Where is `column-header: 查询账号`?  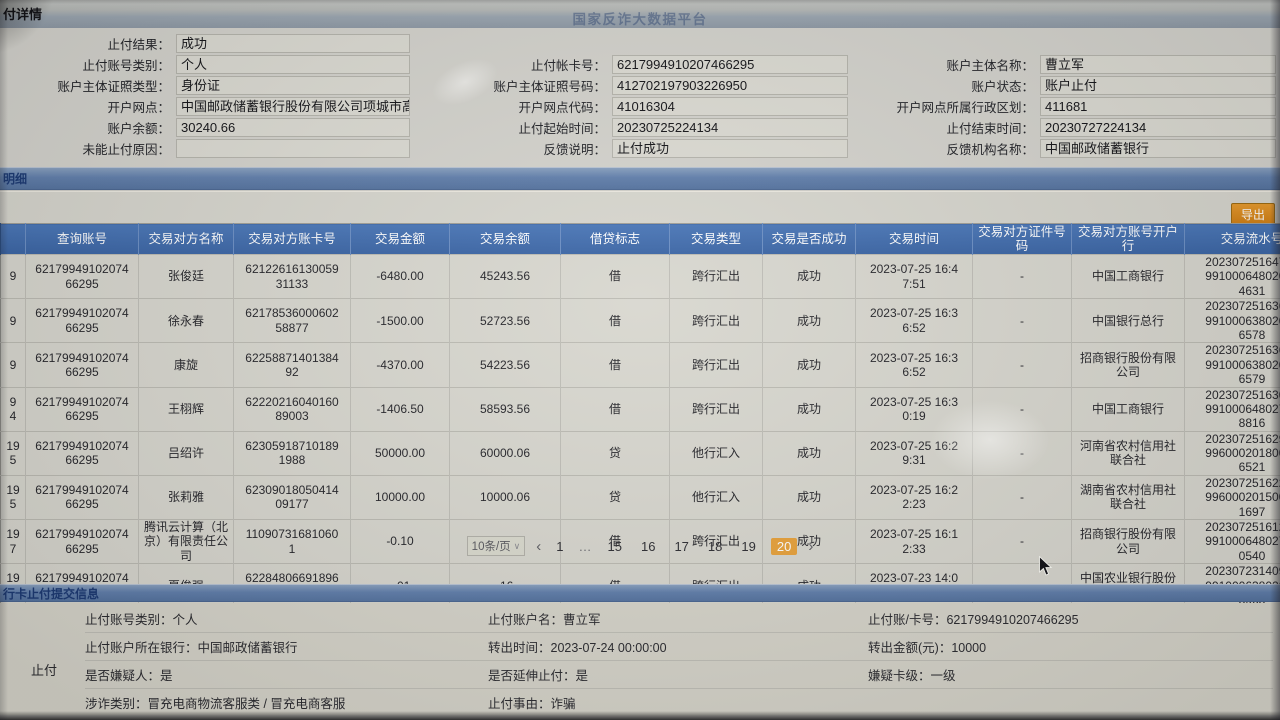
column-header: 查询账号 is located at coordinates (82, 239).